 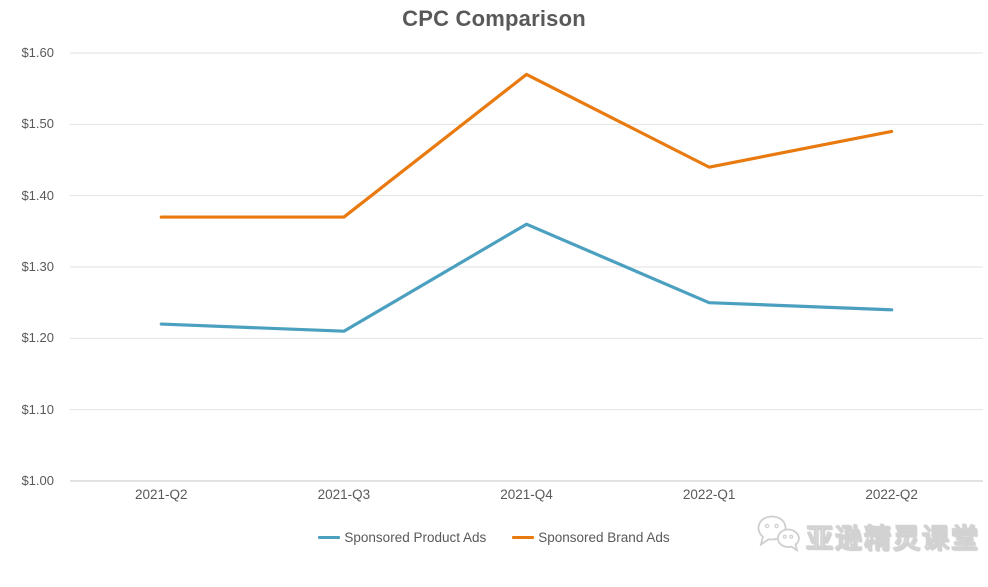 What do you see at coordinates (37, 409) in the screenshot?
I see `y-axis-label: $1.10` at bounding box center [37, 409].